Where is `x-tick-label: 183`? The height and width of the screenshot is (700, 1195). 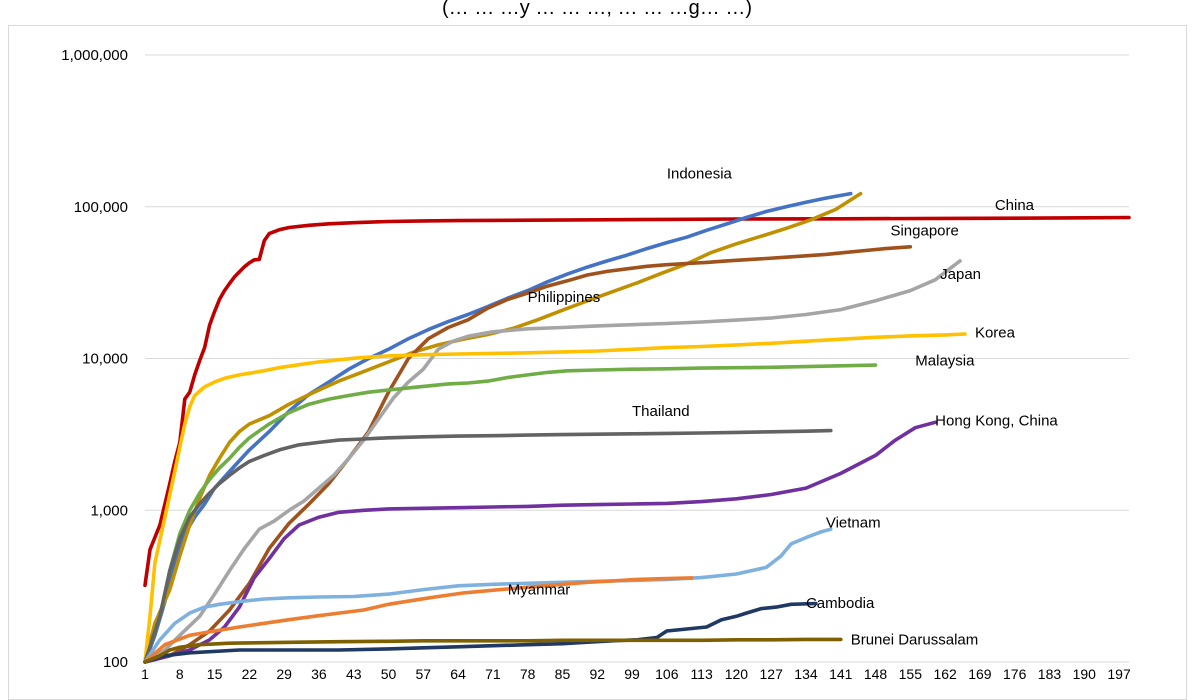
x-tick-label: 183 is located at coordinates (1050, 674).